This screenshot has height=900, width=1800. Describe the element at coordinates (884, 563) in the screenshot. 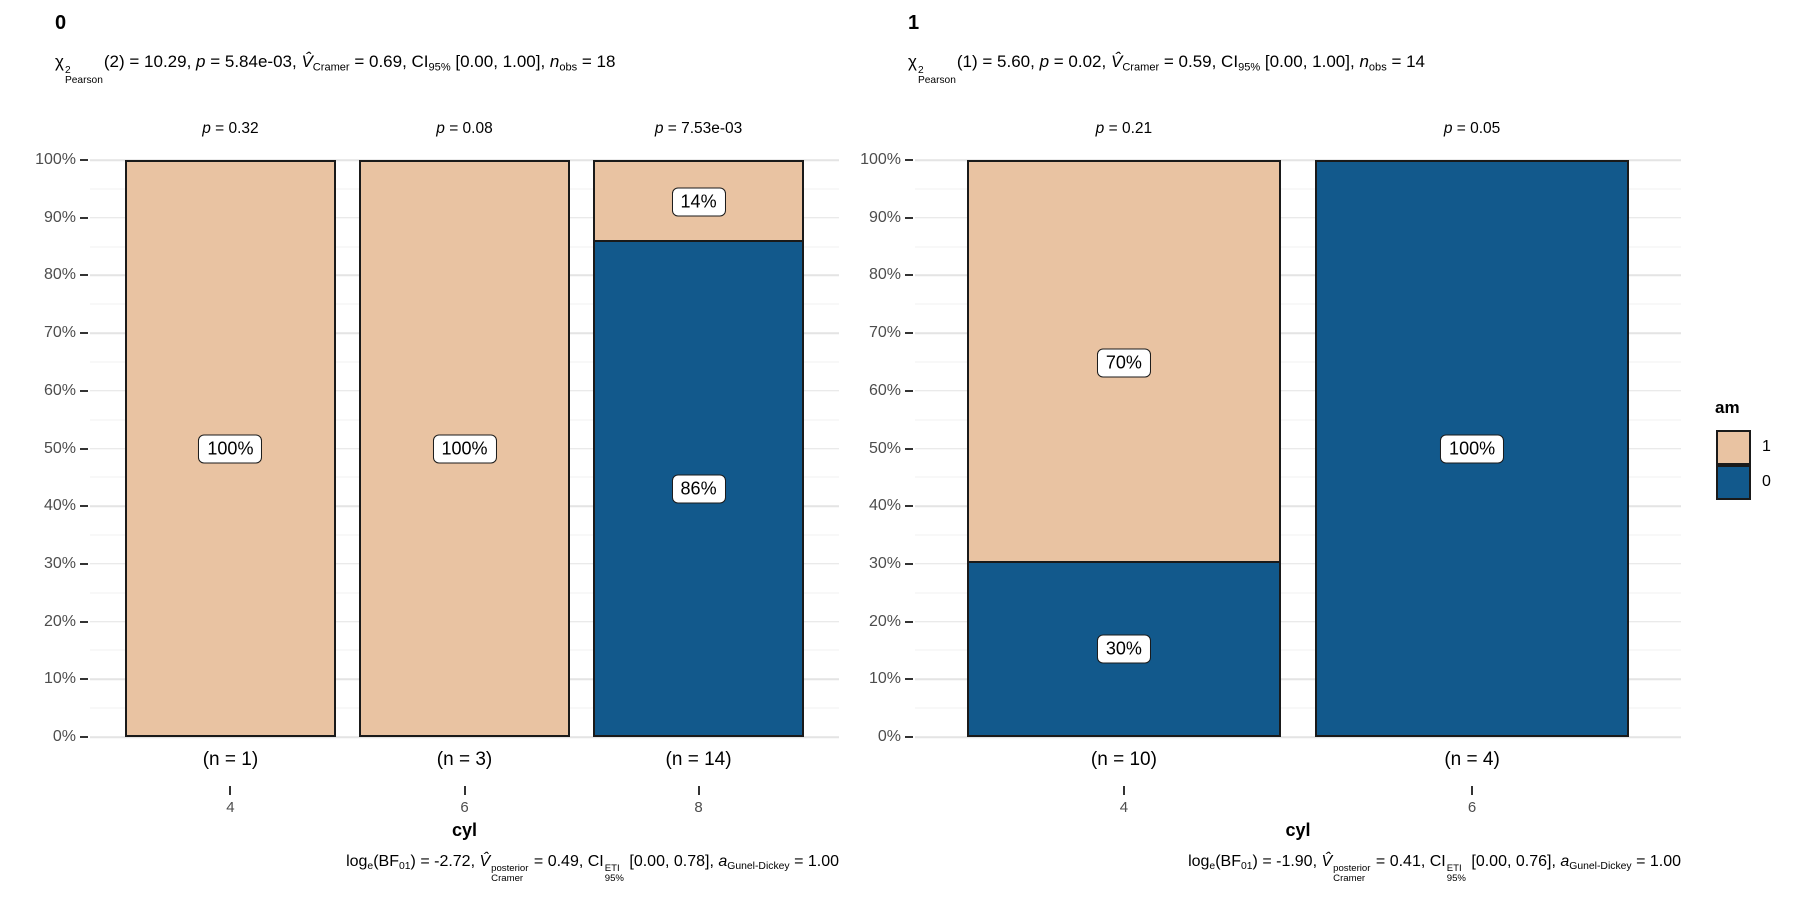

I see `y-tick-label: 30%` at that location.